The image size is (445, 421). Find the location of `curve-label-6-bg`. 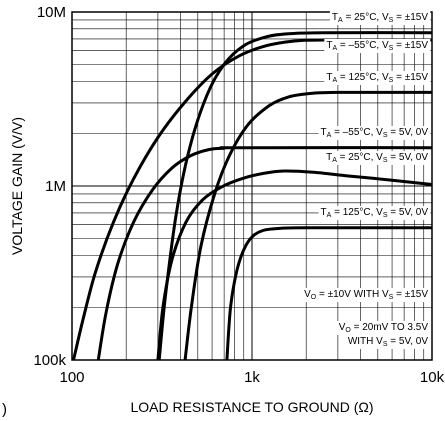

curve-label-6-bg is located at coordinates (374, 213).